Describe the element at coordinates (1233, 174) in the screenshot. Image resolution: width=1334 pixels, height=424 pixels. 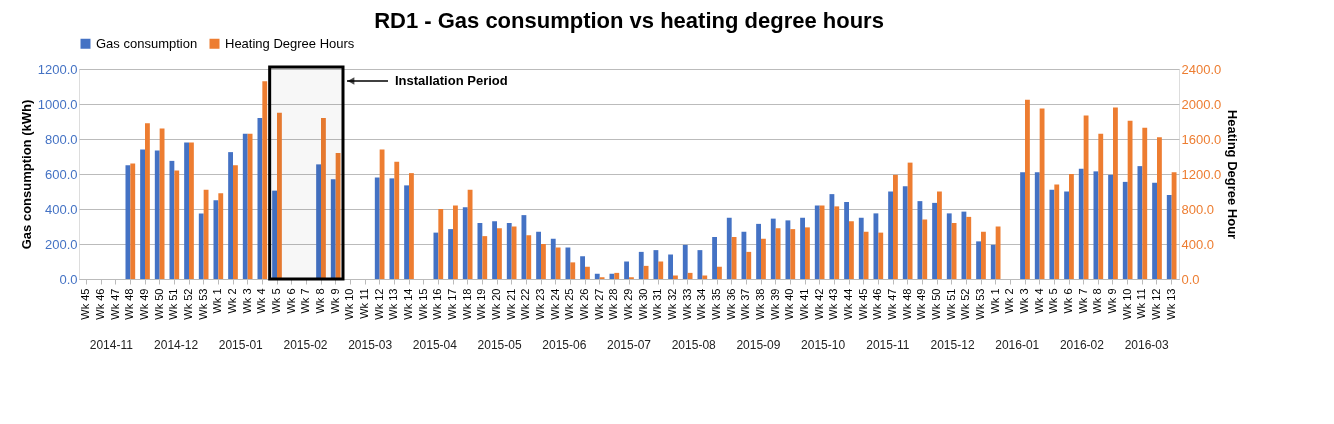
I see `y2-axis-title: Heating Degree Hour` at that location.